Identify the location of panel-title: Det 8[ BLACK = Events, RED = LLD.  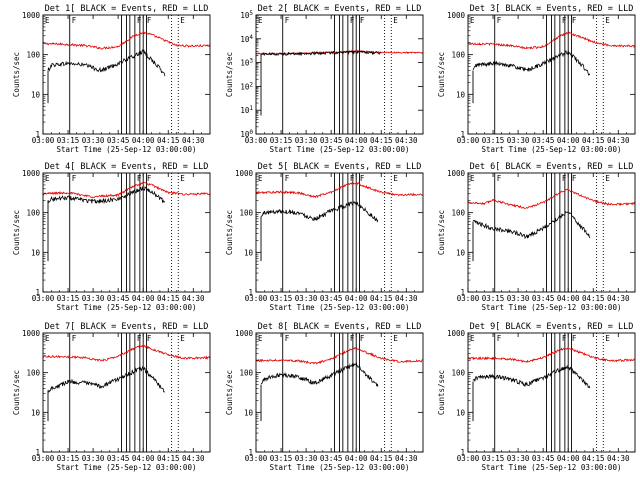
(340, 327).